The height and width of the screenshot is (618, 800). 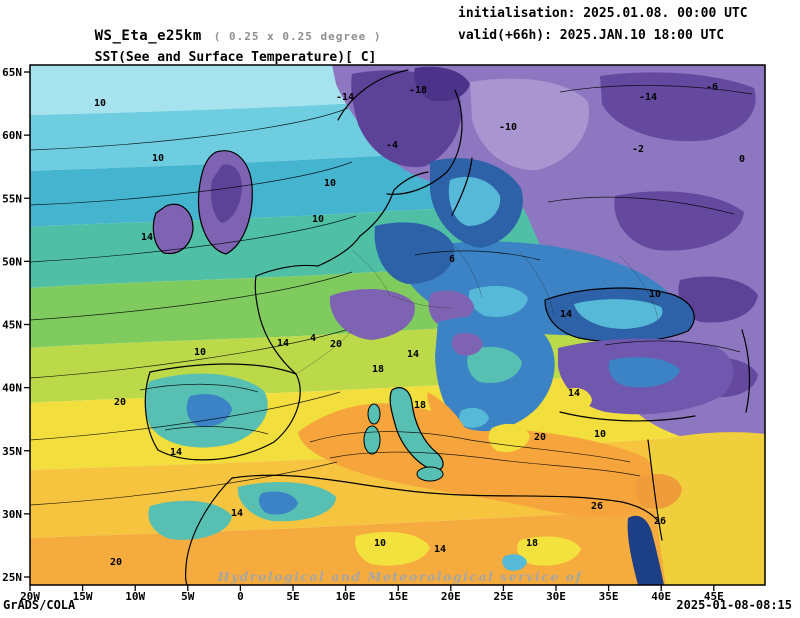 What do you see at coordinates (372, 314) in the screenshot?
I see `patch-alps-purple` at bounding box center [372, 314].